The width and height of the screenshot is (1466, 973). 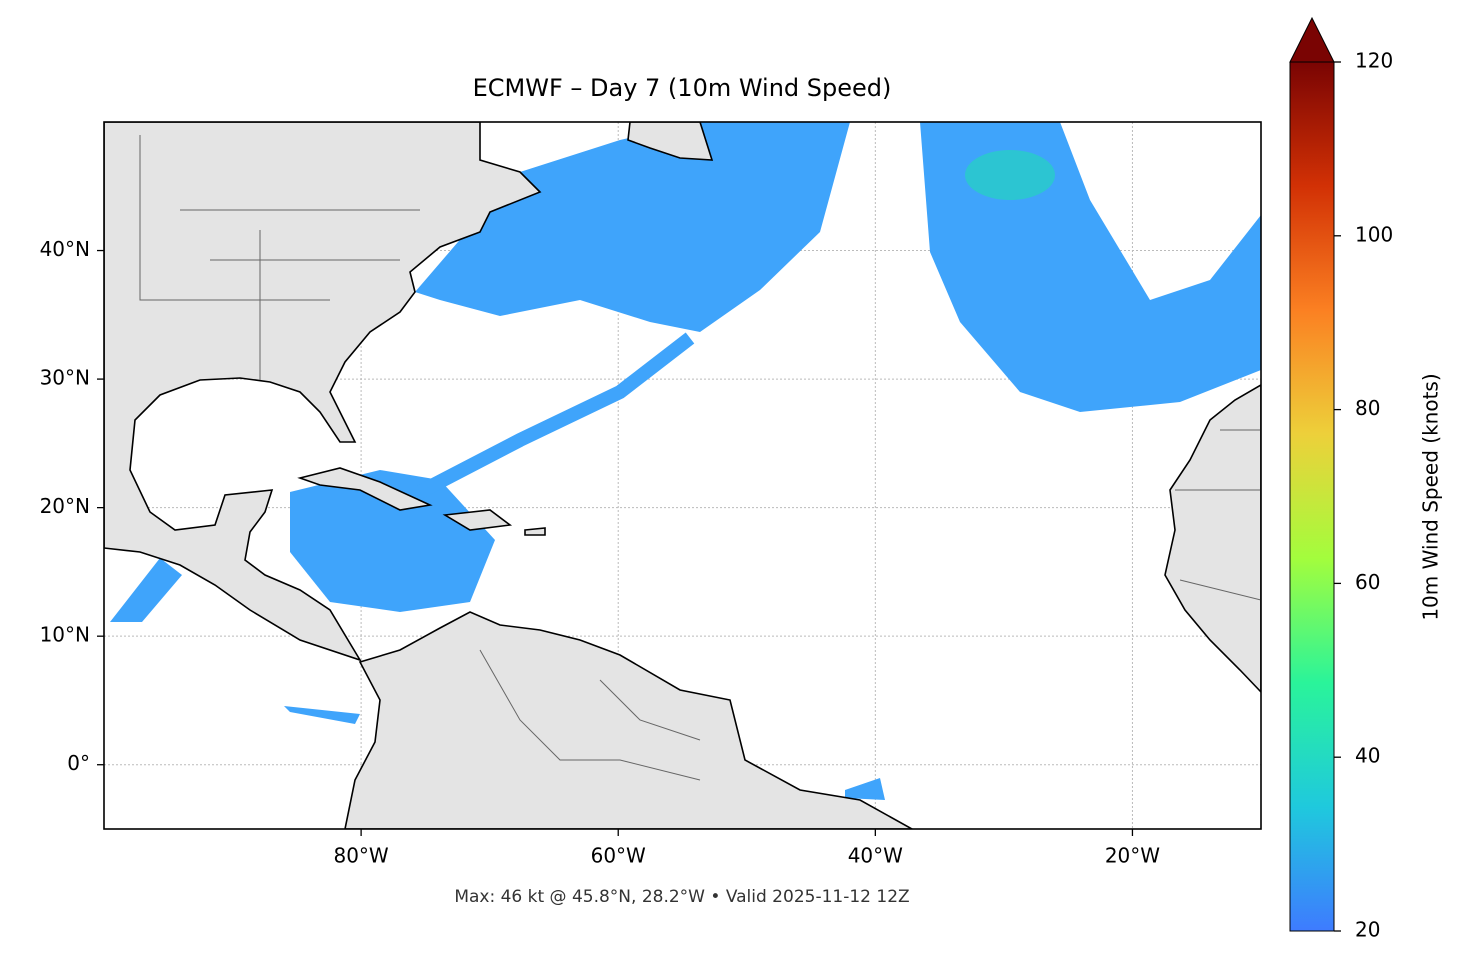 What do you see at coordinates (555, 415) in the screenshot?
I see `wind-streak` at bounding box center [555, 415].